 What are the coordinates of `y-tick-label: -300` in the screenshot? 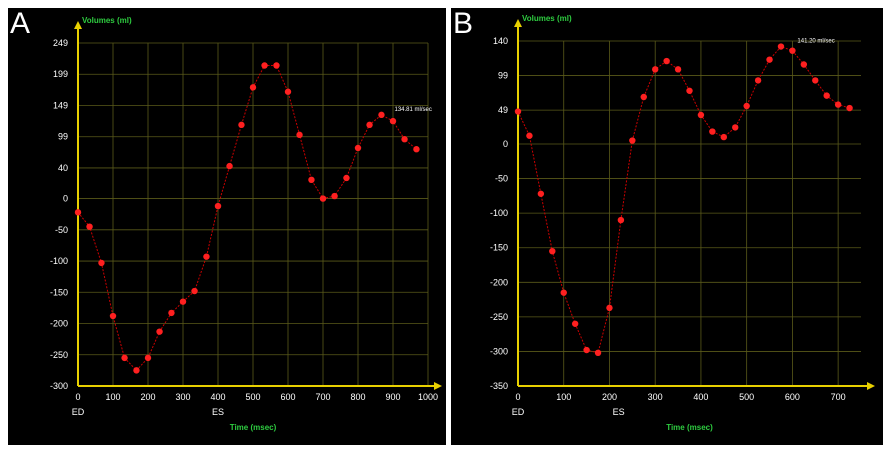 It's located at (59, 386).